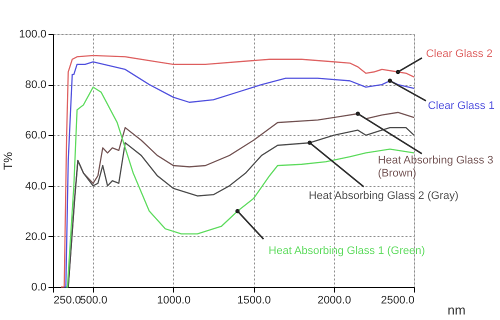 The height and width of the screenshot is (320, 500). Describe the element at coordinates (7, 161) in the screenshot. I see `y-axis-title: T%` at that location.